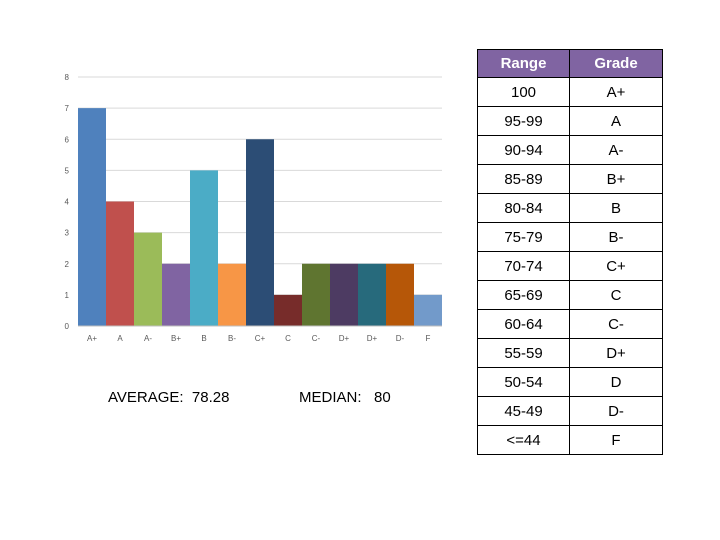  Describe the element at coordinates (67, 77) in the screenshot. I see `y-tick-label: 8` at that location.